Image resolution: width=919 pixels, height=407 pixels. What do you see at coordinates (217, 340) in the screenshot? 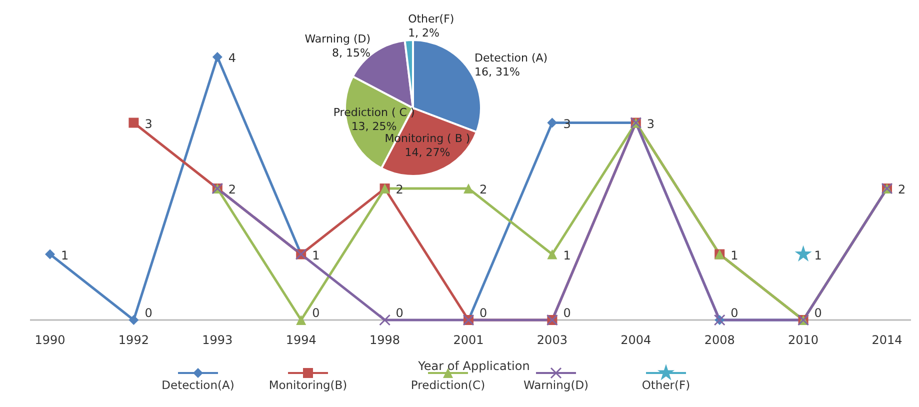
I see `x-tick-label: 1993` at bounding box center [217, 340].